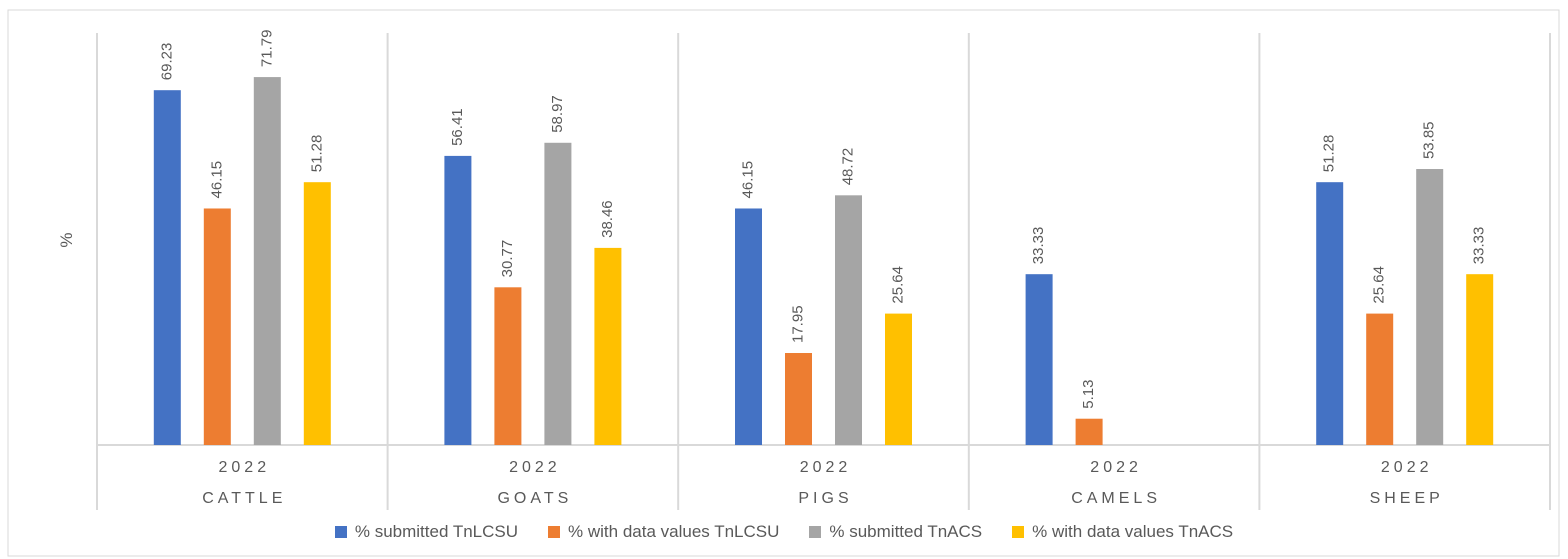  I want to click on data-label: 56.41, so click(457, 127).